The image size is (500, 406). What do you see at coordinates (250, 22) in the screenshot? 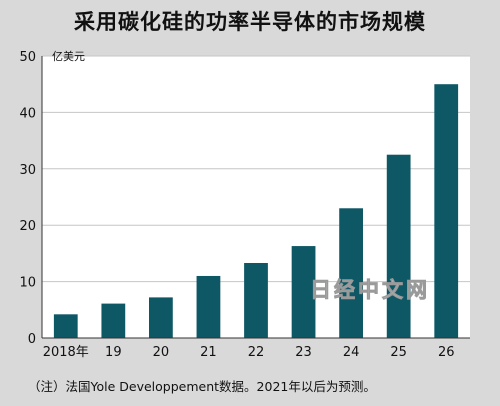
I see `chart-title: 采用碳化硅的功率半导体的市场规模` at bounding box center [250, 22].